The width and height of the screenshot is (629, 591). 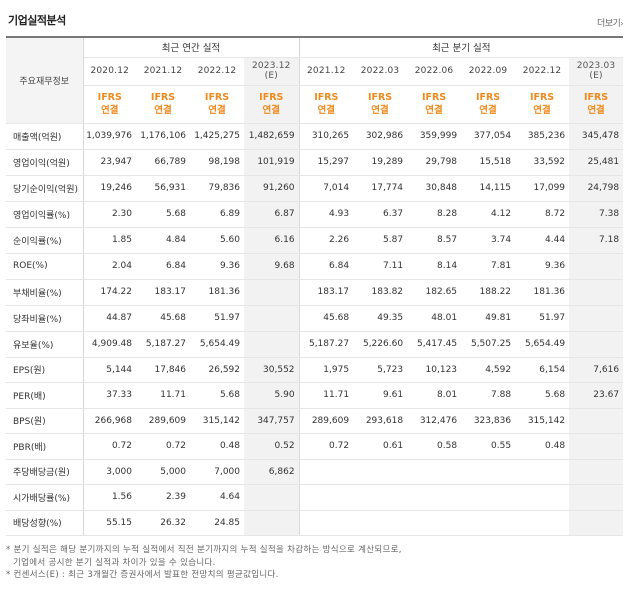 What do you see at coordinates (45, 421) in the screenshot?
I see `row-label: BPS(원)` at bounding box center [45, 421].